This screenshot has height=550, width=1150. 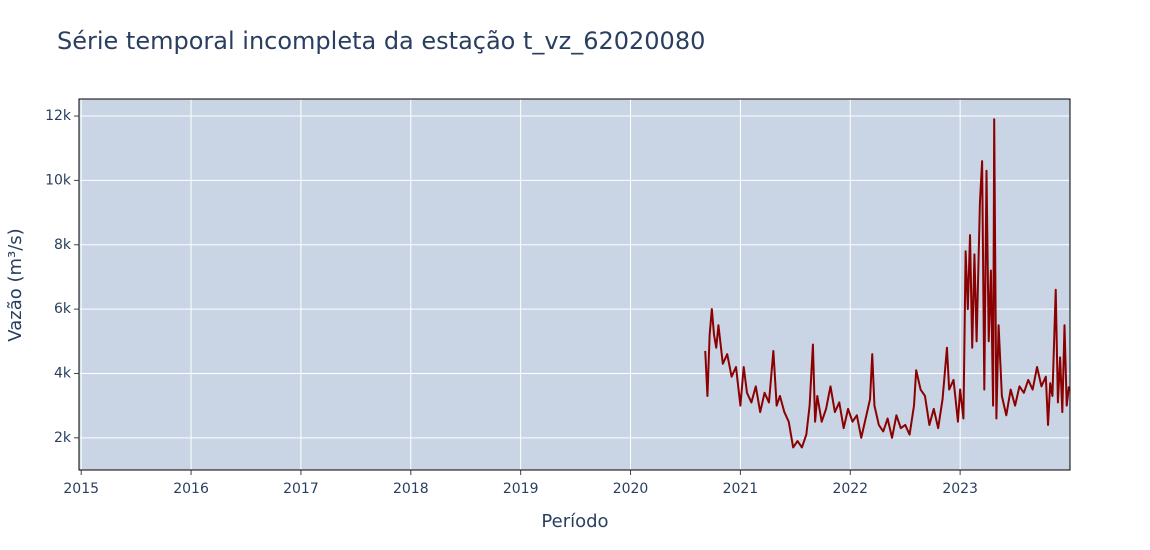 What do you see at coordinates (960, 489) in the screenshot?
I see `x-tick-label: 2023` at bounding box center [960, 489].